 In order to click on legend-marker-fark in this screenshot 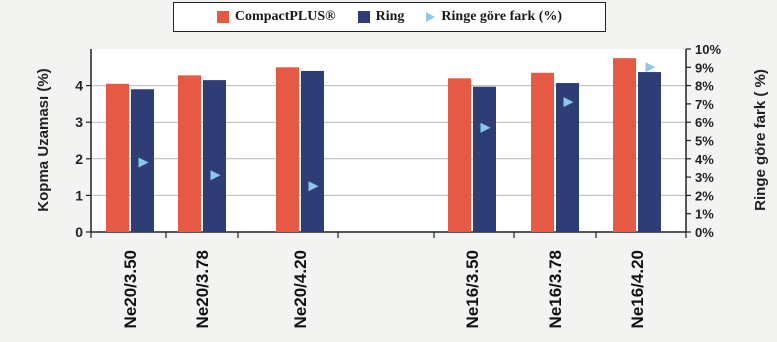, I will do `click(431, 17)`.